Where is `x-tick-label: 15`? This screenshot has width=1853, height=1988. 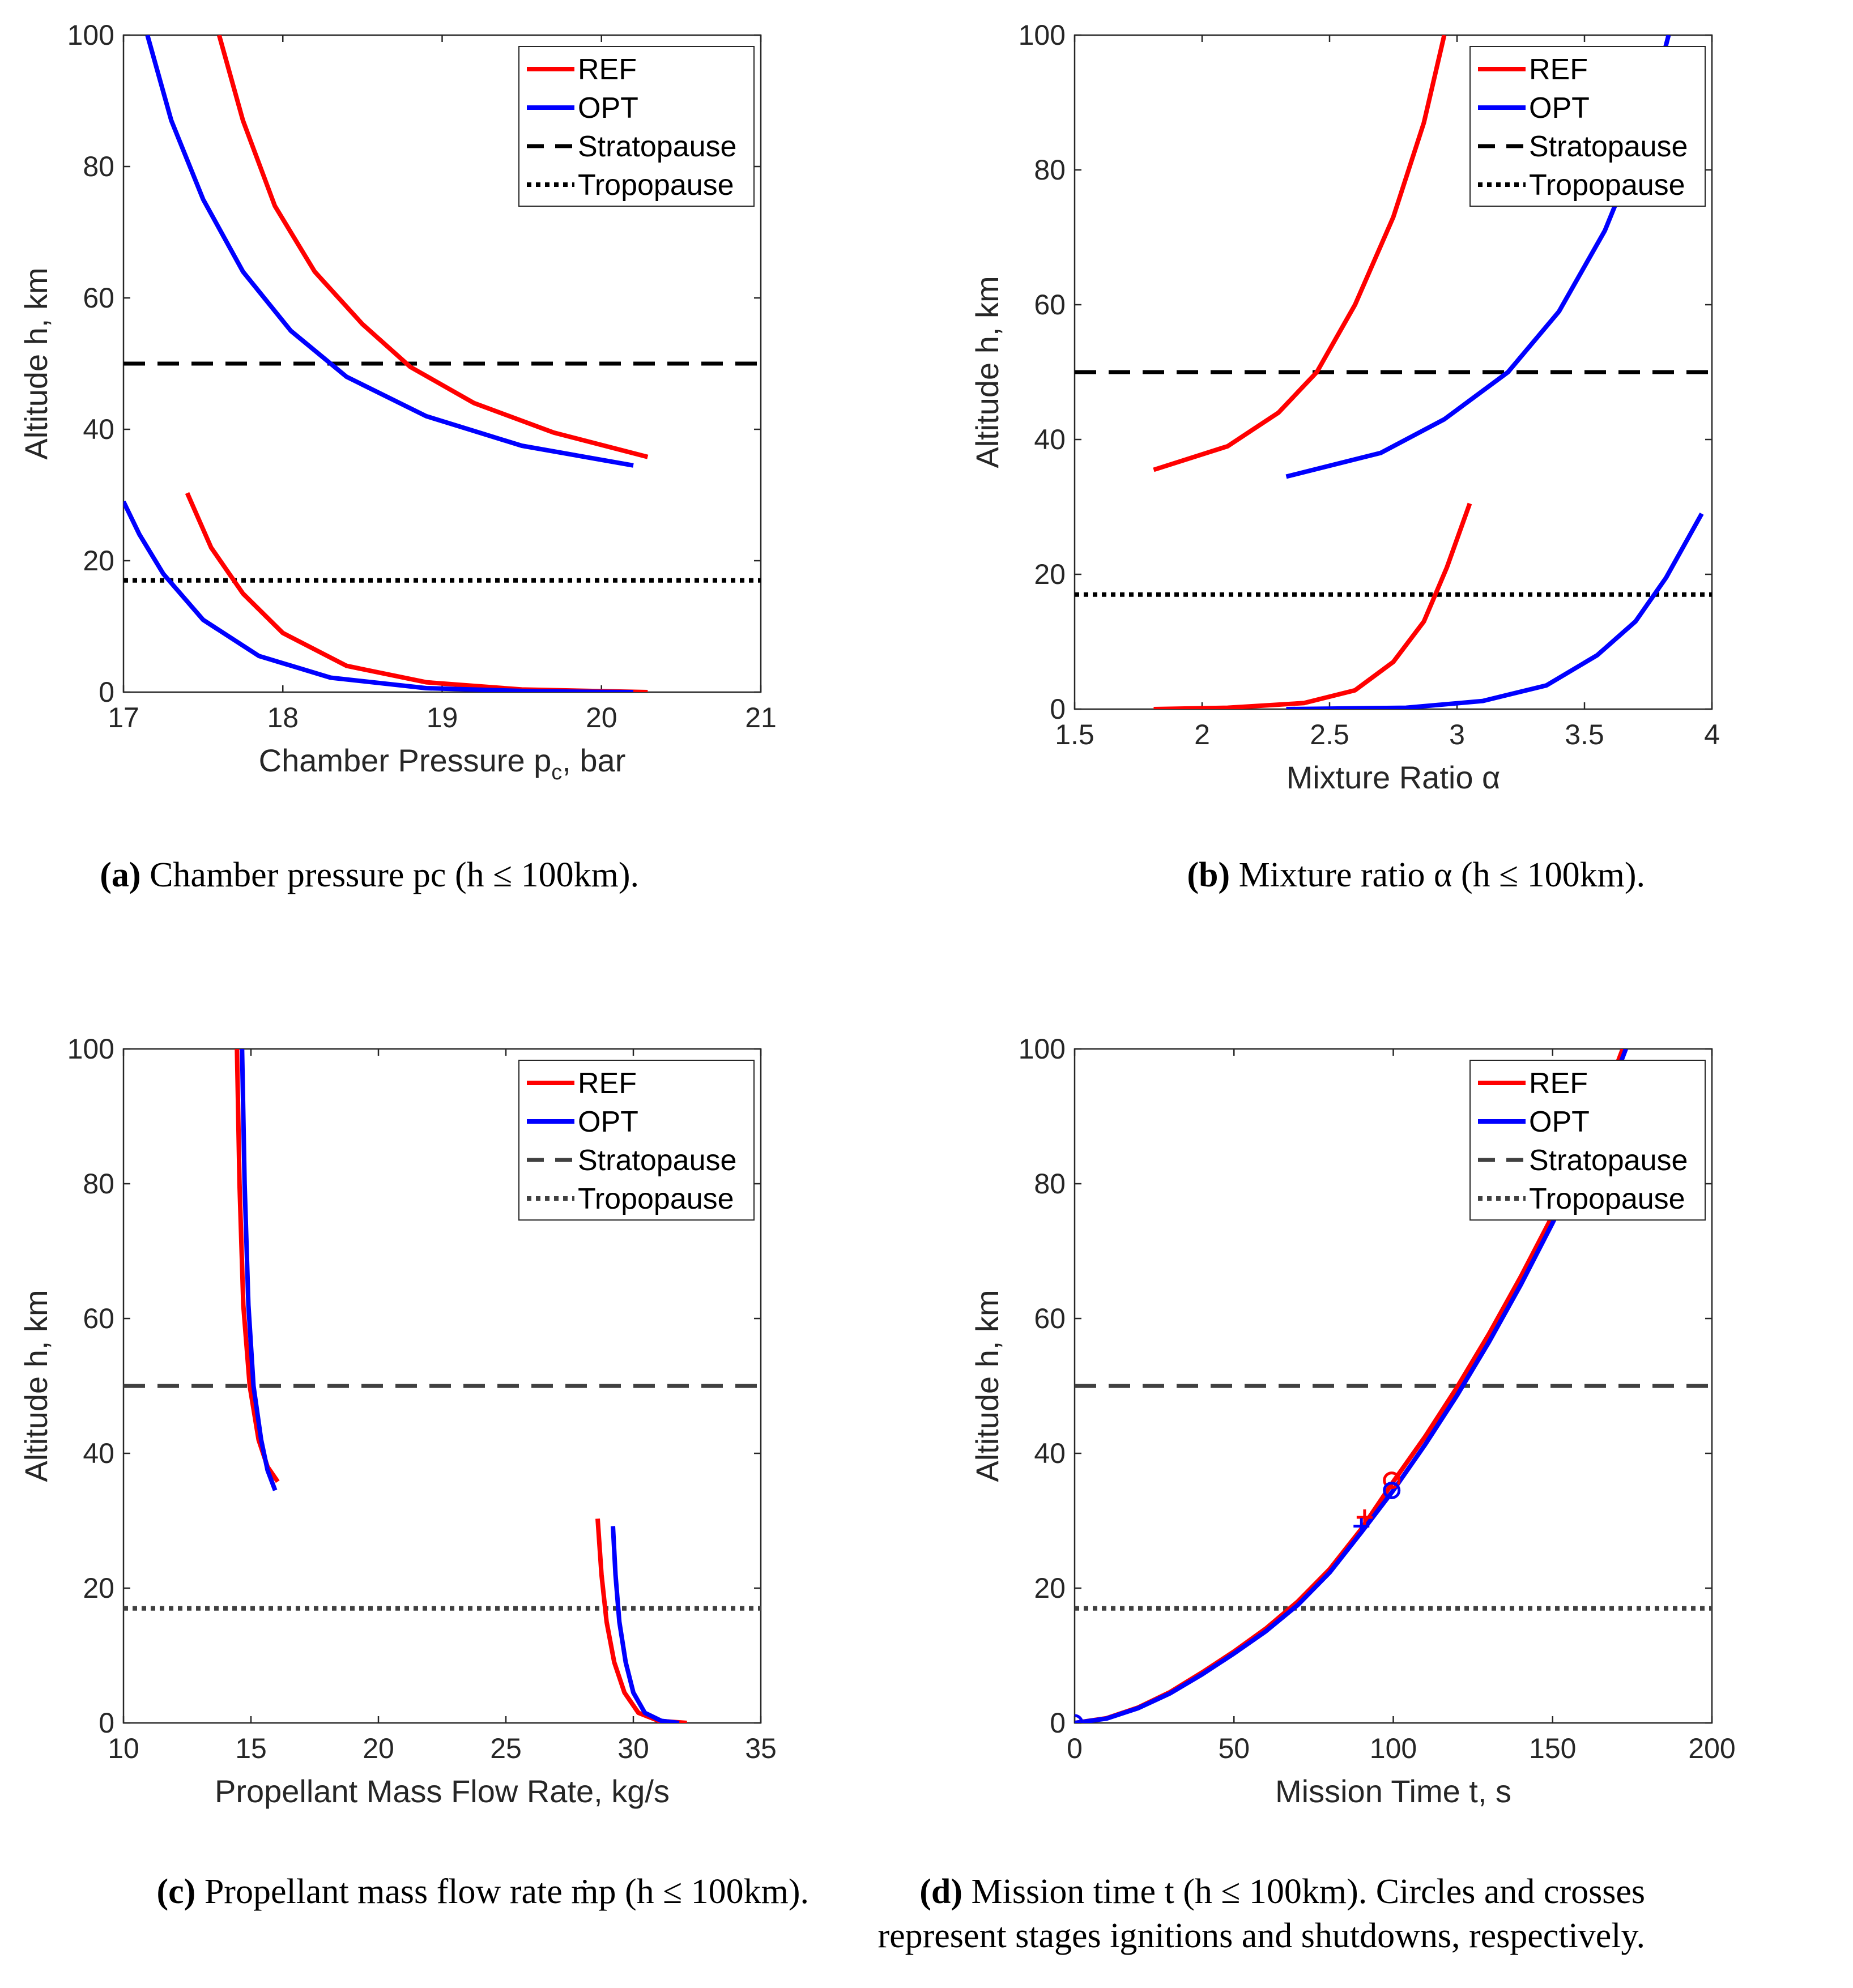
x-tick-label: 15 is located at coordinates (251, 1748).